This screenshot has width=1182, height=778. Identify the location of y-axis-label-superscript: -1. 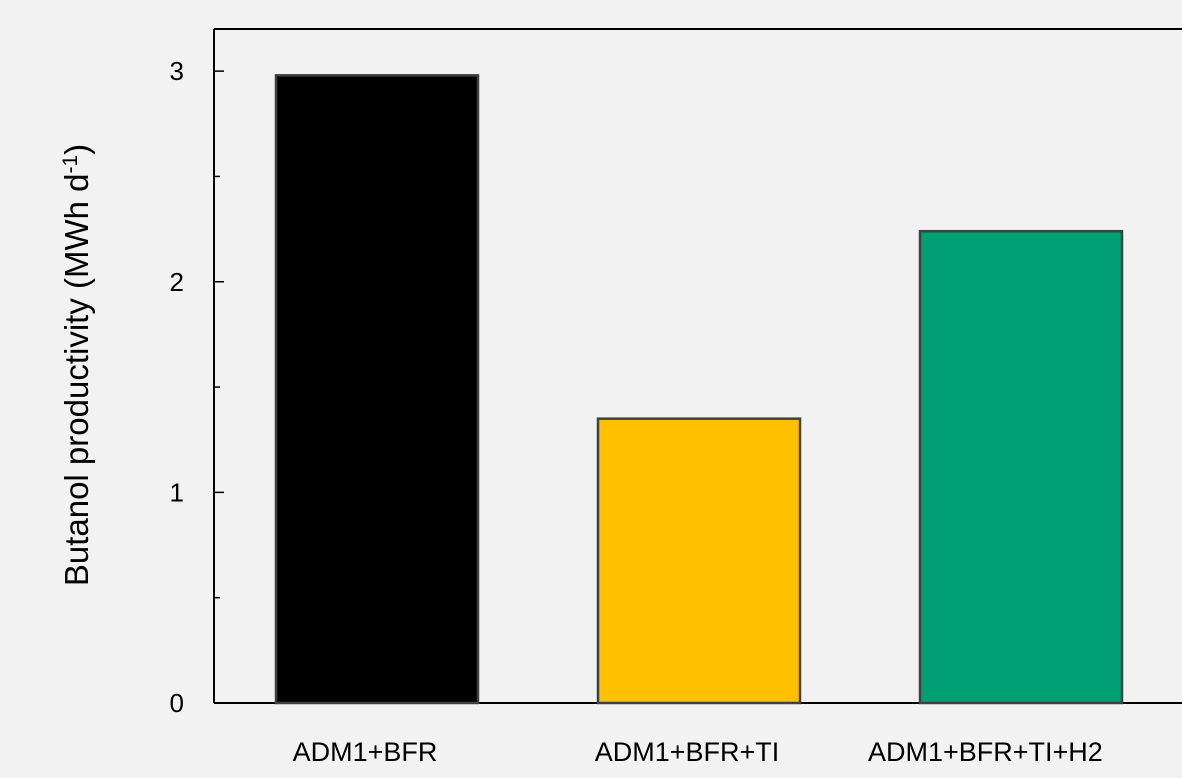
(70, 164).